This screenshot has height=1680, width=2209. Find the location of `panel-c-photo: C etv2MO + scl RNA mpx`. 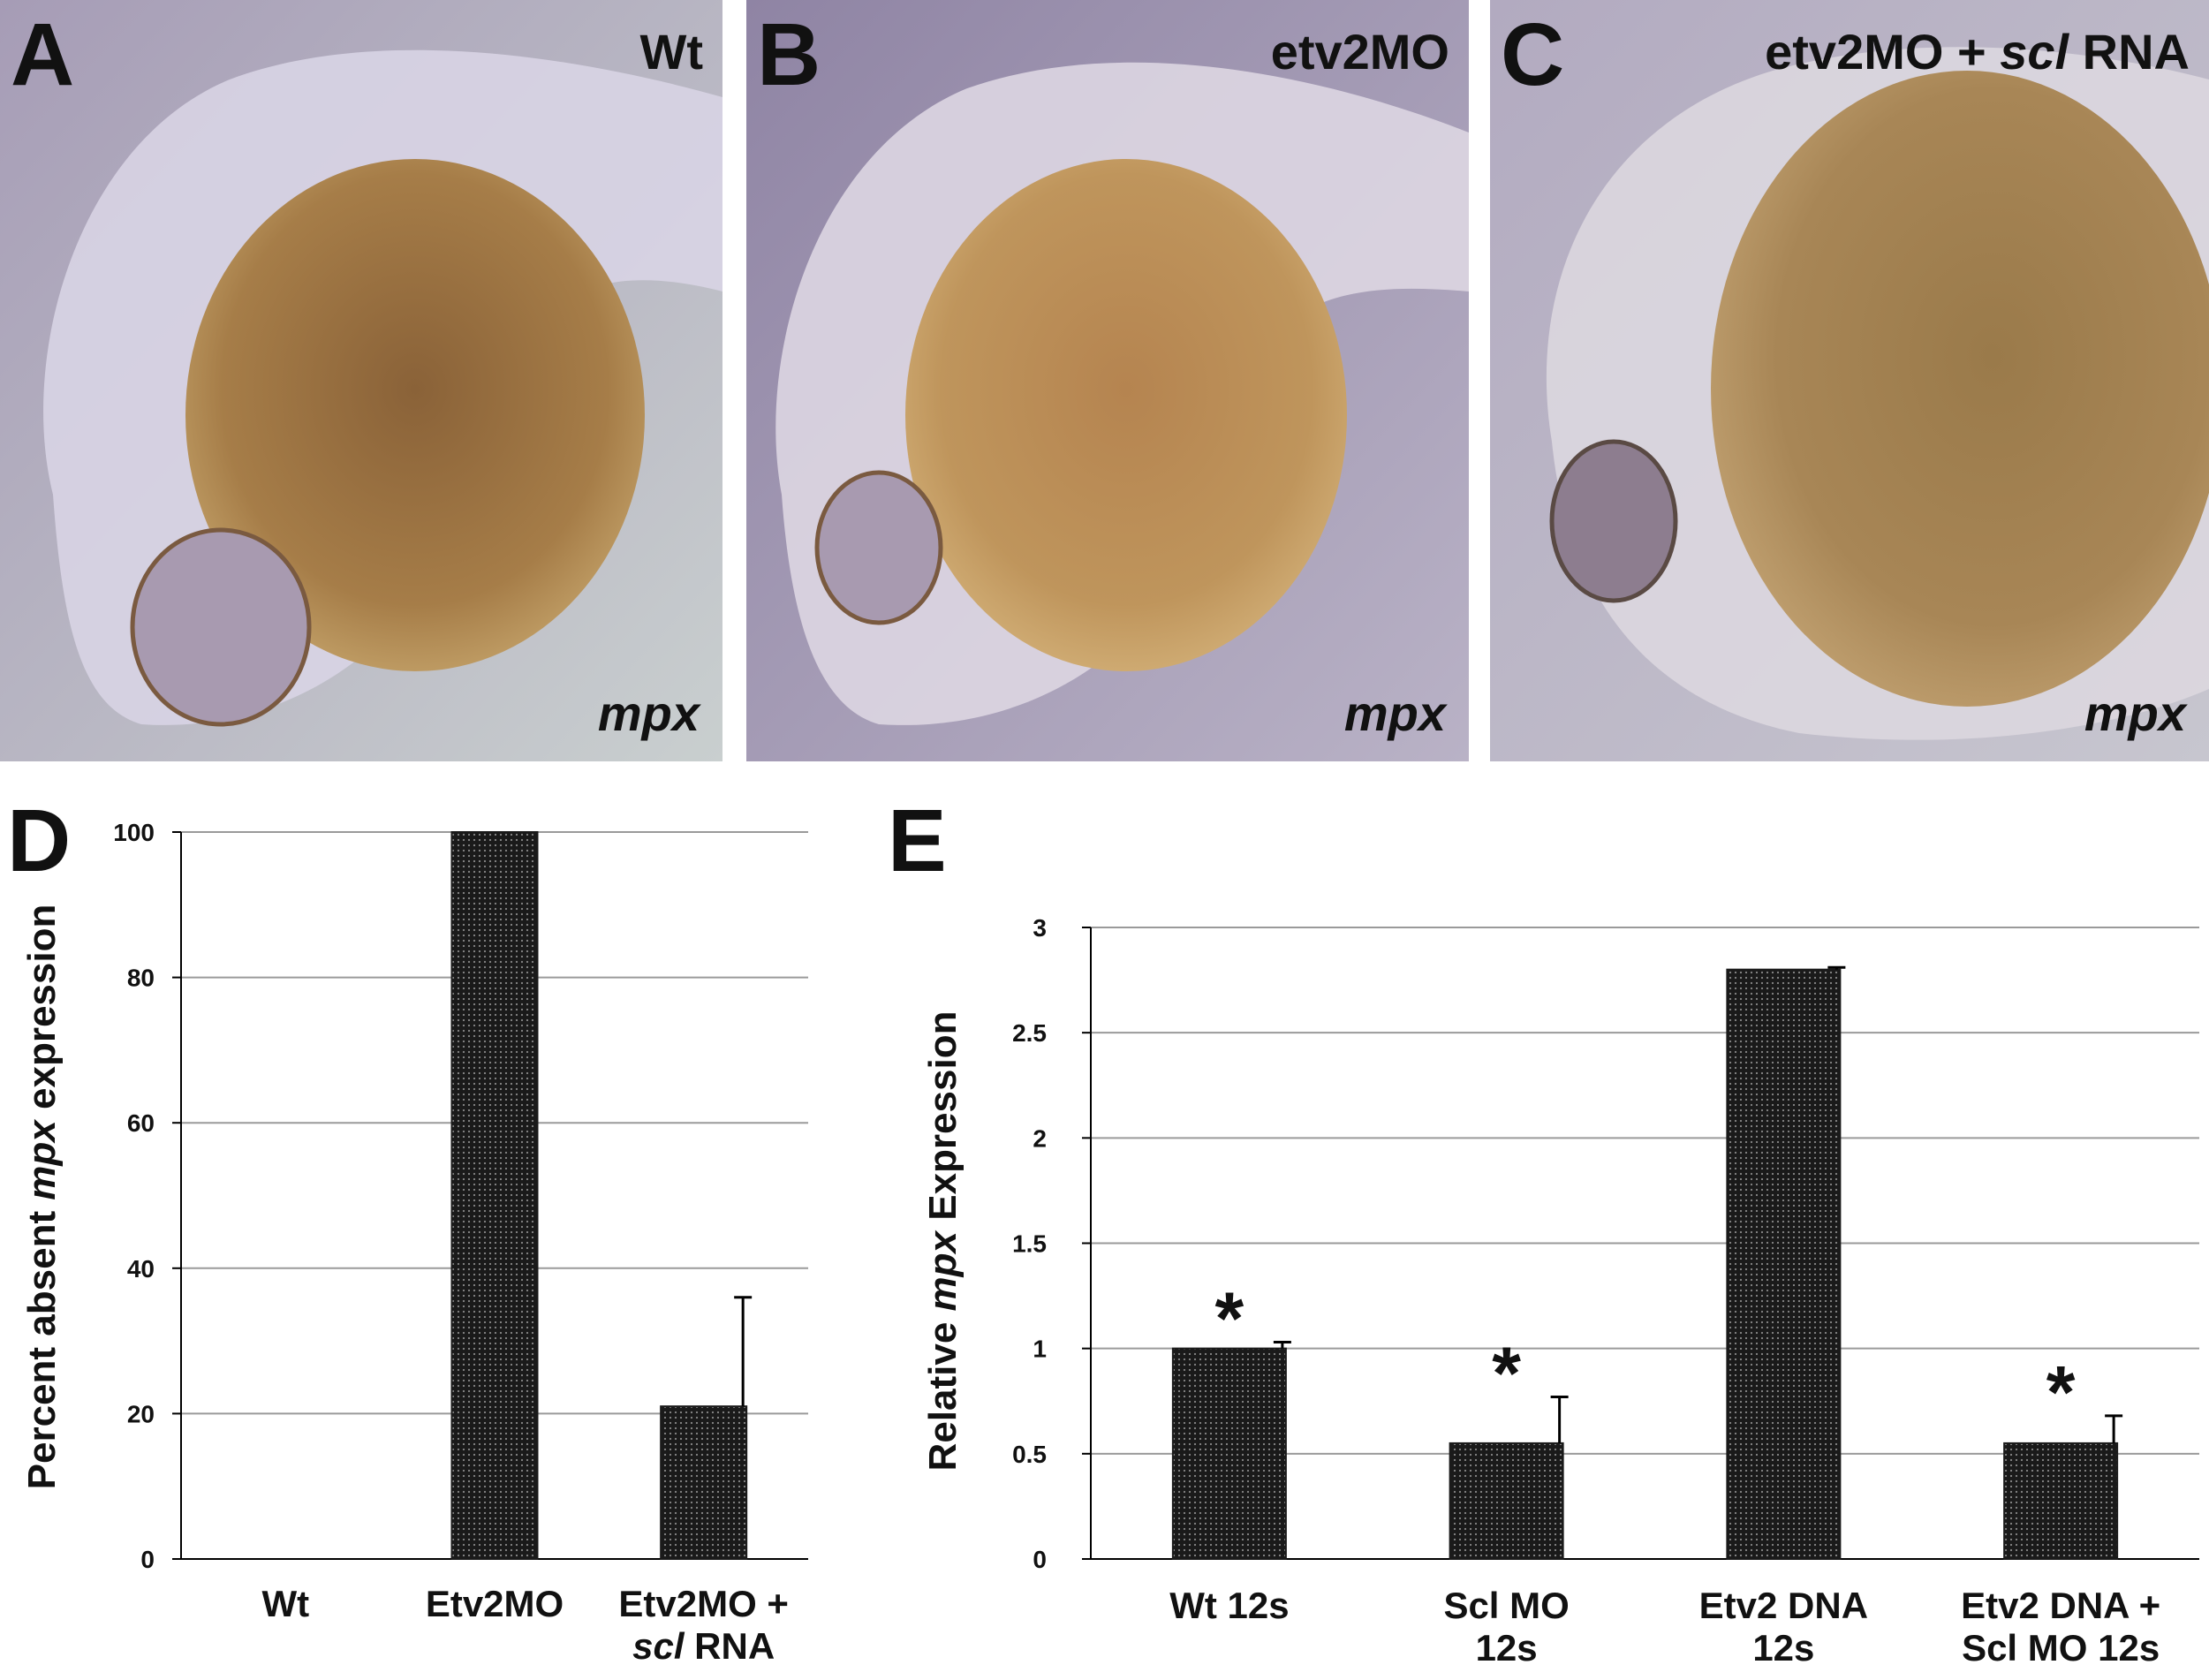

panel-c-photo: C etv2MO + scl RNA mpx is located at coordinates (1850, 380).